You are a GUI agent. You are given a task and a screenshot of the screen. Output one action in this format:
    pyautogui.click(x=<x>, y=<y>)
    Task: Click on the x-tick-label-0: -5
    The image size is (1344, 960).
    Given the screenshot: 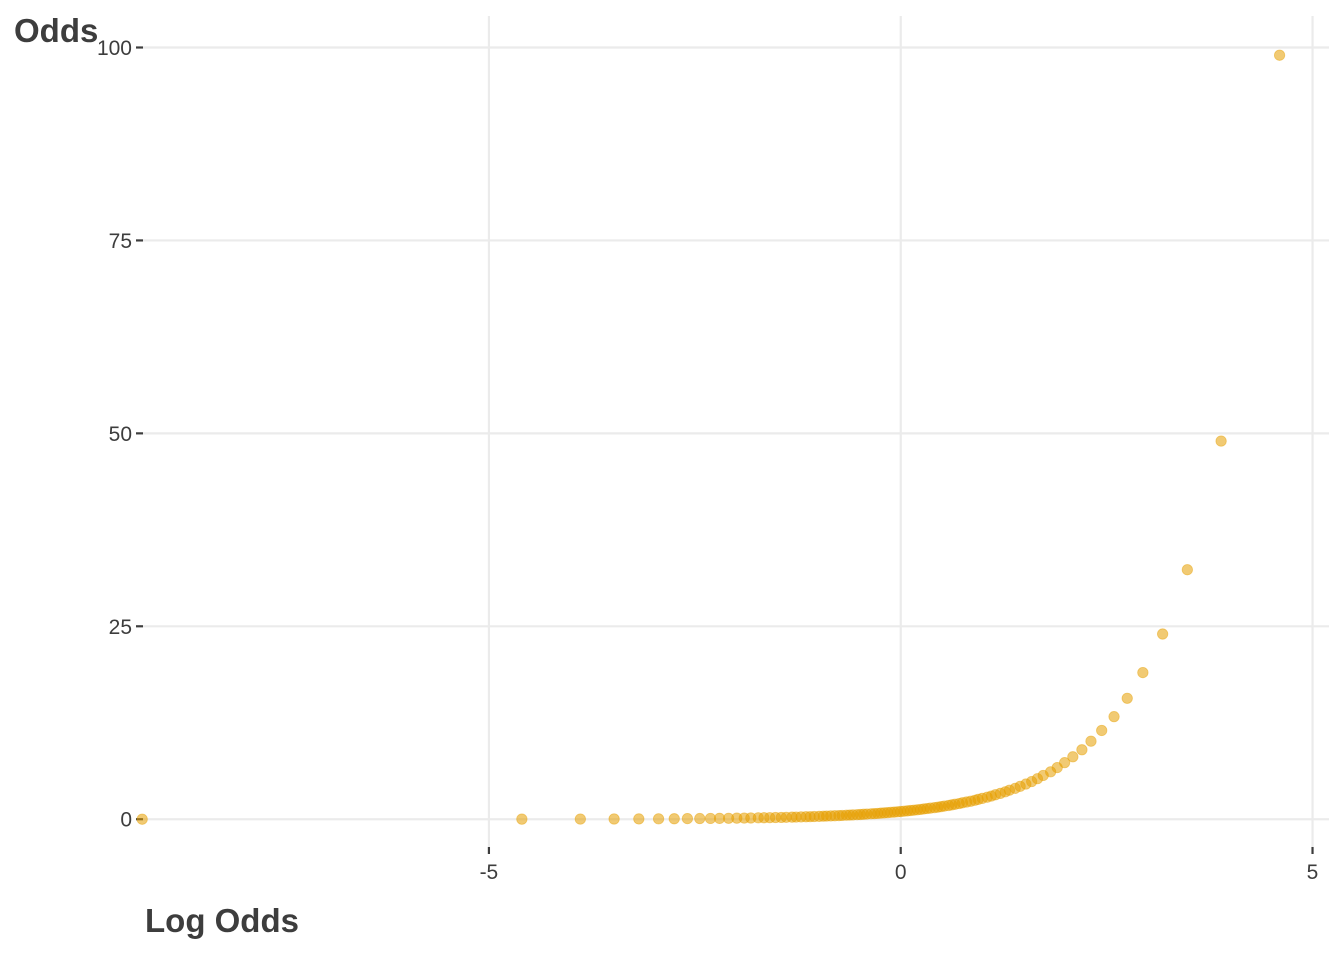 What is the action you would take?
    pyautogui.click(x=489, y=872)
    